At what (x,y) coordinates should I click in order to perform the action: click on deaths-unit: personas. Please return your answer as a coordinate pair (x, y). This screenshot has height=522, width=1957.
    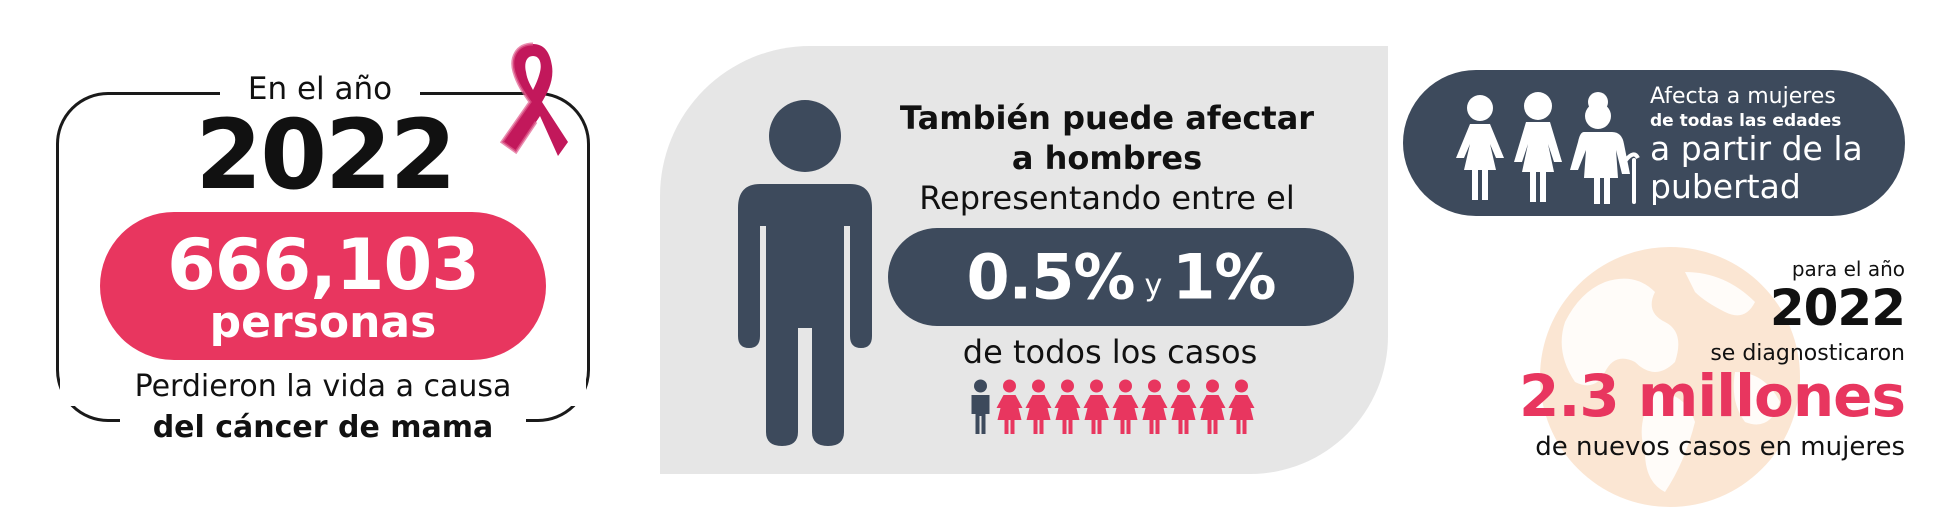
    Looking at the image, I should click on (323, 322).